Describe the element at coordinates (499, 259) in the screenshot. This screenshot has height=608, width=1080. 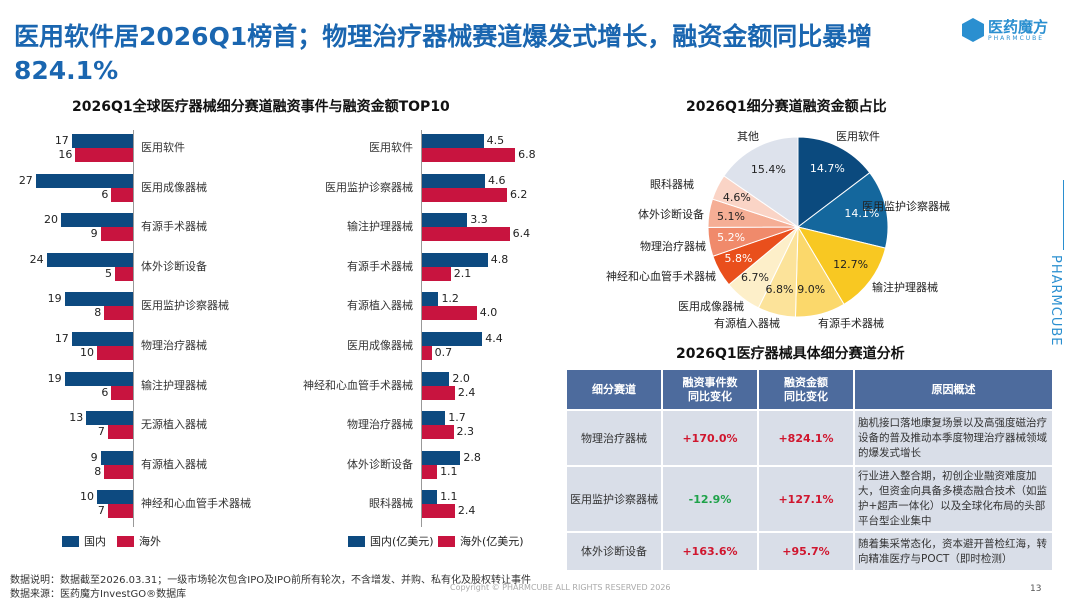
I see `data-label: 4.8` at that location.